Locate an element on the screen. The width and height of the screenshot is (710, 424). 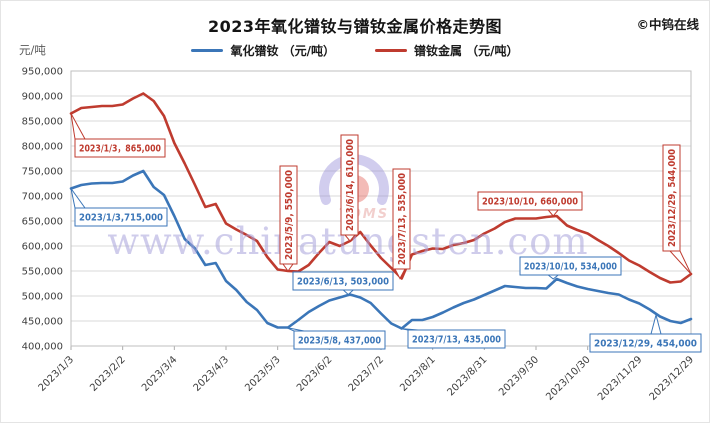
legend-item-metal: 镨钕金属 （元/吨） is located at coordinates (447, 50).